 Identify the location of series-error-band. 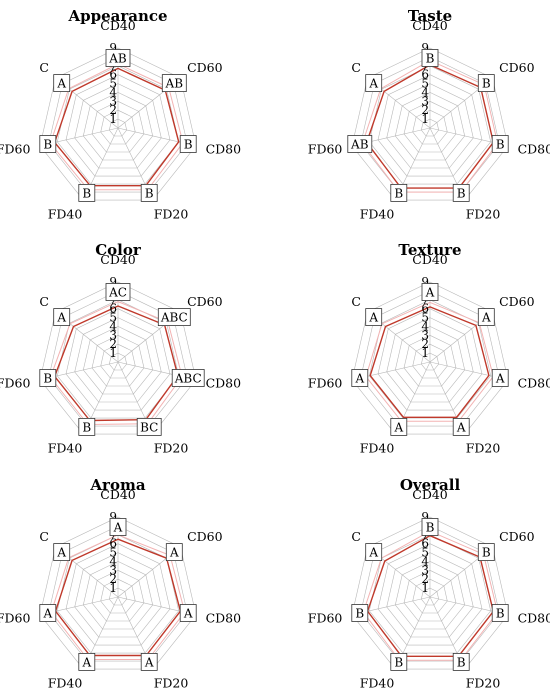
(116, 363).